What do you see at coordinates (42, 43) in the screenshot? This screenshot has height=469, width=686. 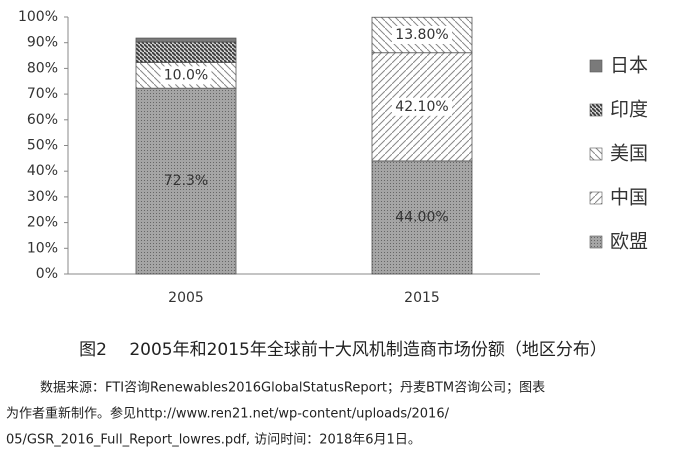 I see `y-tick-label: 90%` at bounding box center [42, 43].